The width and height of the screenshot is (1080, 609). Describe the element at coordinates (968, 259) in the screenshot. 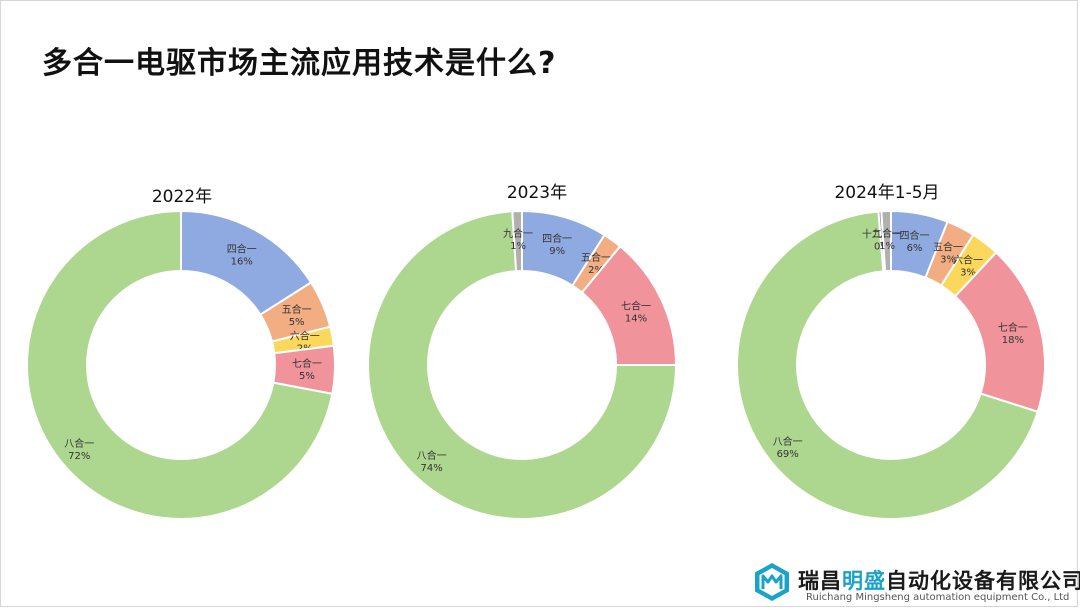

I see `slice-label-2-2: 六合一` at that location.